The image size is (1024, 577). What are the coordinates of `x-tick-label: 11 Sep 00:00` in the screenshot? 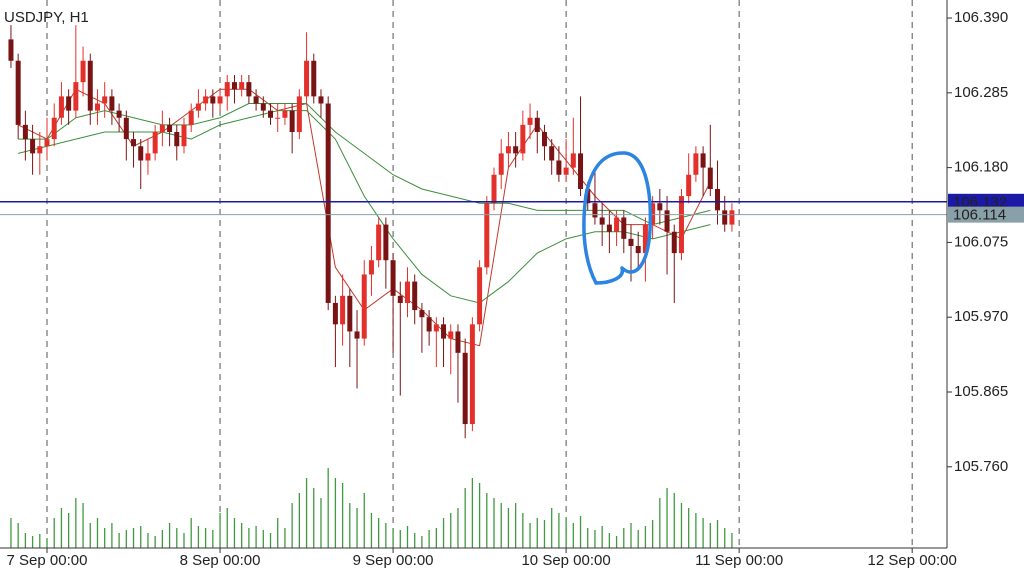 It's located at (739, 560).